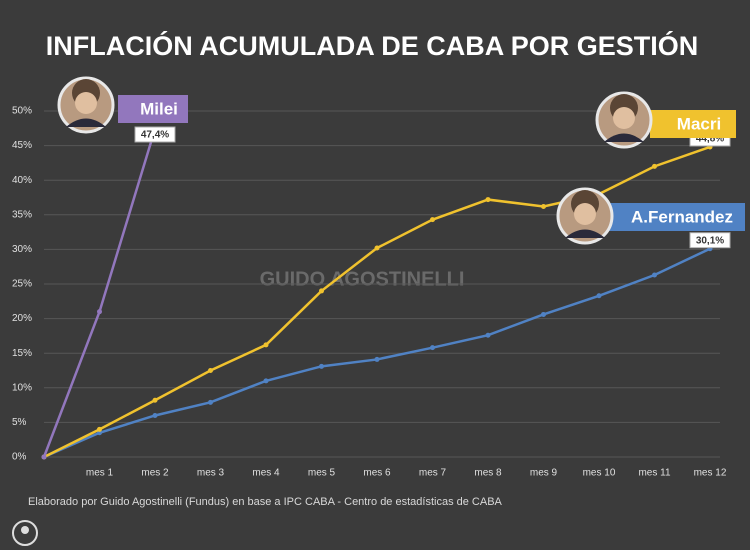  I want to click on y-tick-label: 25%, so click(22, 284).